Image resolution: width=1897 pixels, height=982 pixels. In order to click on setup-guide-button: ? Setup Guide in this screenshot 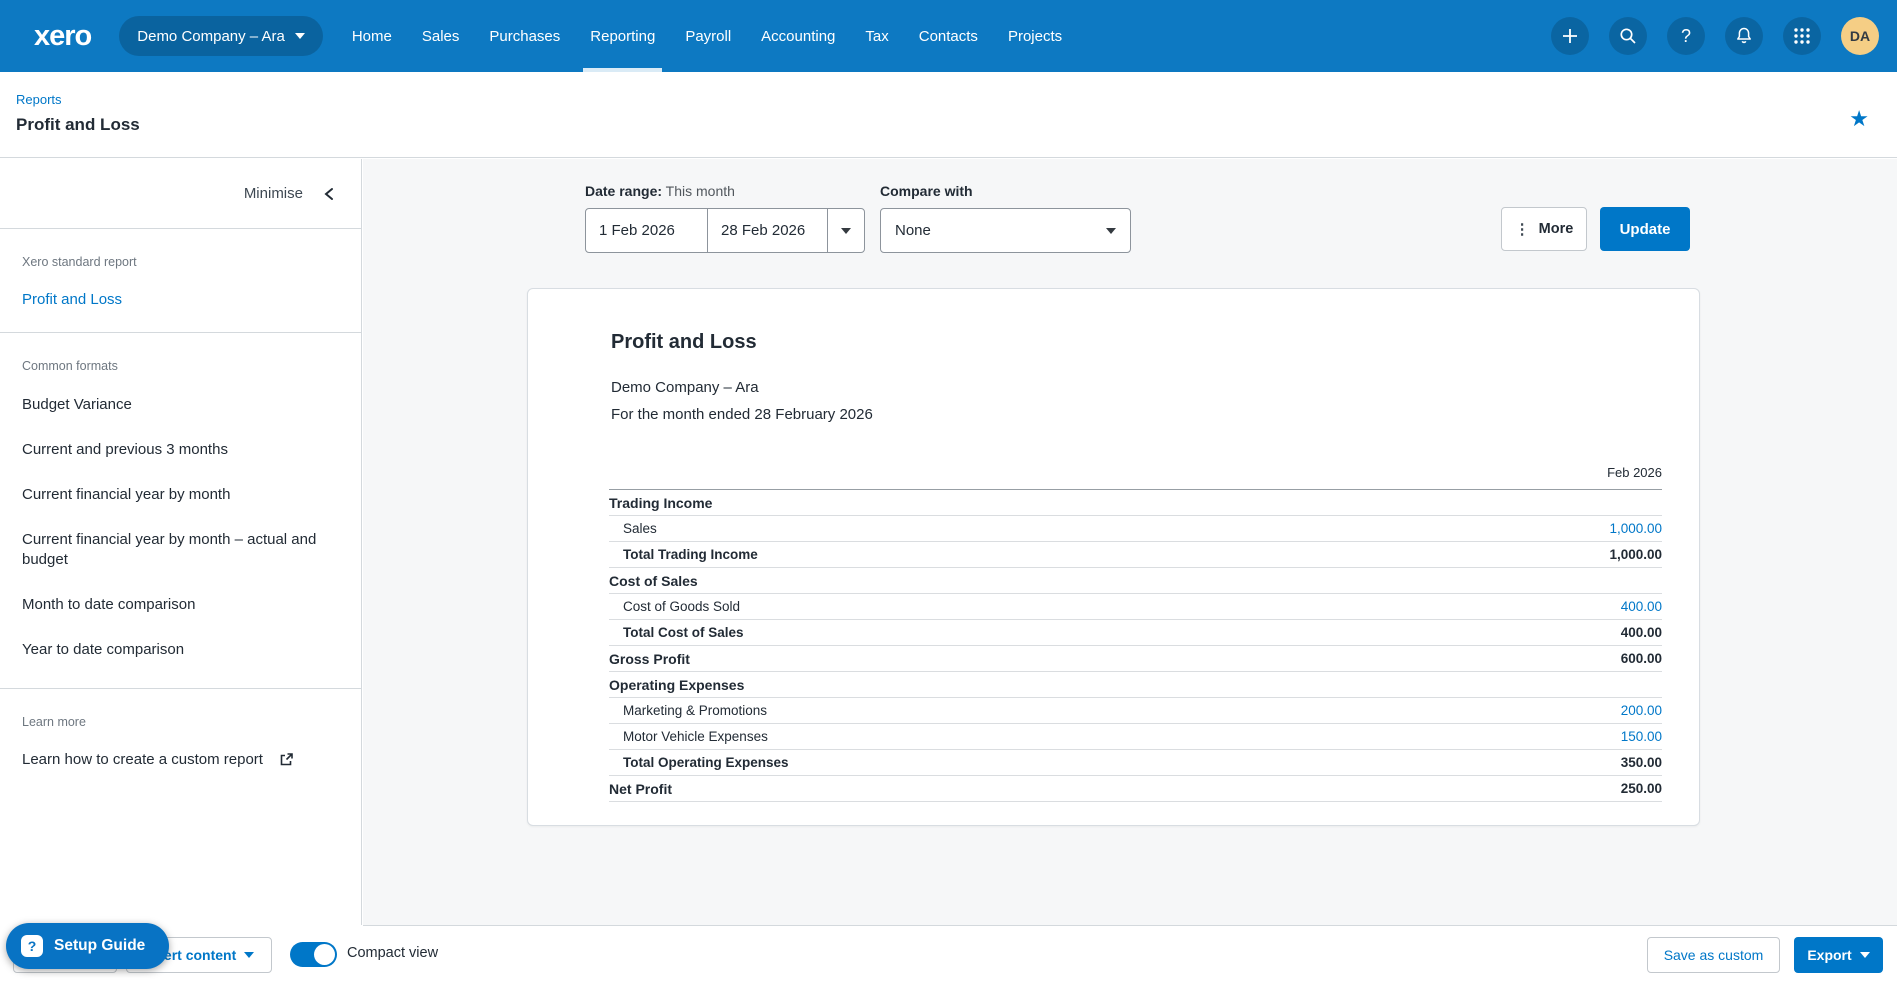, I will do `click(88, 946)`.